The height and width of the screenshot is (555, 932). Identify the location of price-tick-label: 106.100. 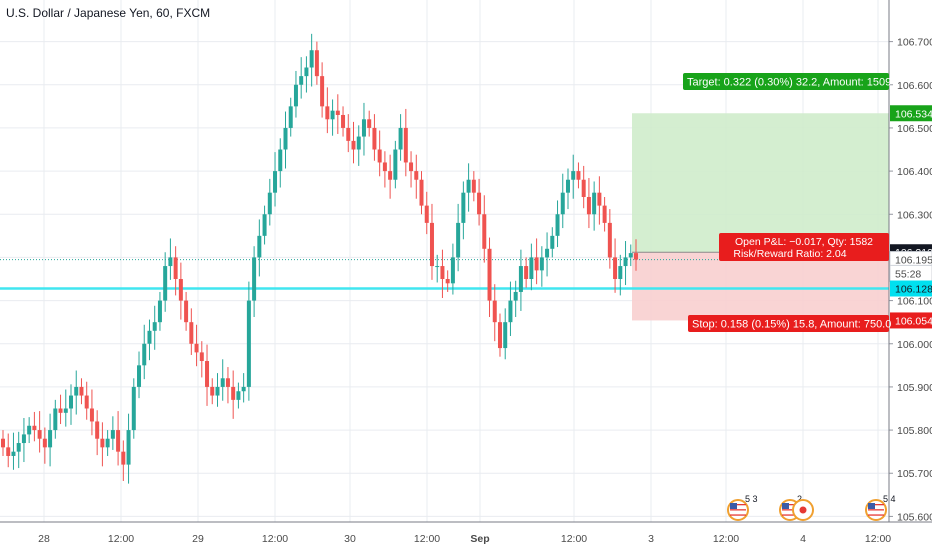
(914, 302).